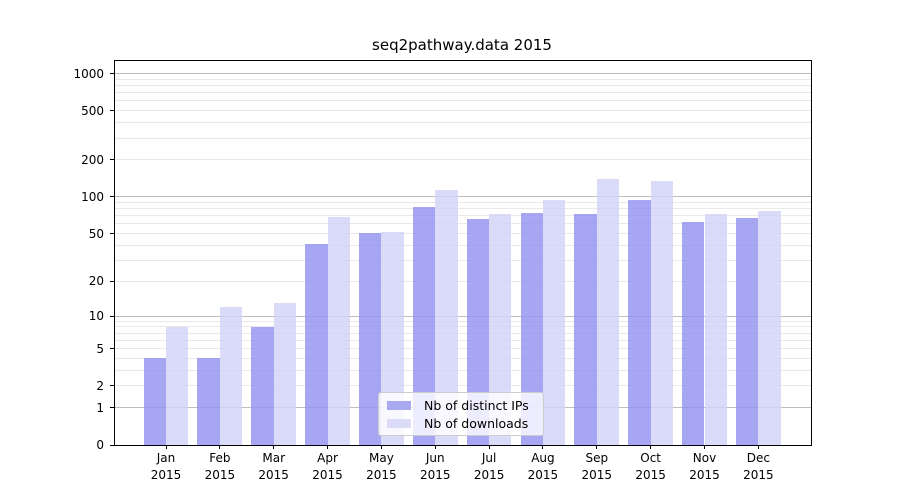 This screenshot has width=900, height=500. Describe the element at coordinates (705, 467) in the screenshot. I see `x-tick-label: Nov 2015` at that location.